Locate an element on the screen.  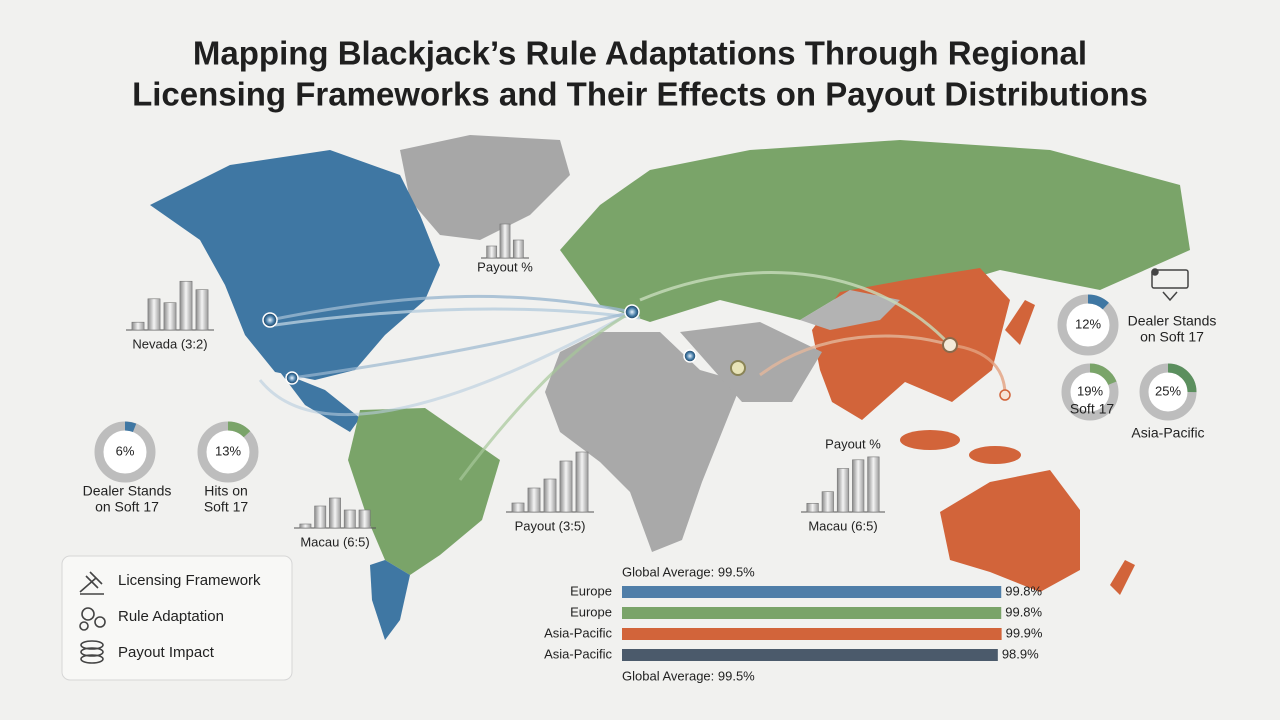
central-asia is located at coordinates (850, 310).